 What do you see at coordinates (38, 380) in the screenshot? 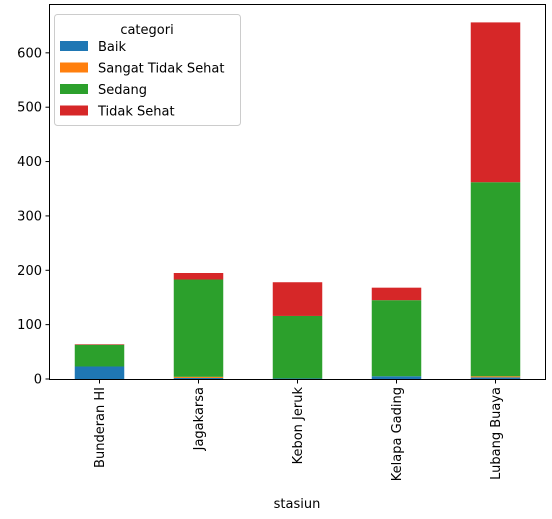
I see `y-tick-label: 0` at bounding box center [38, 380].